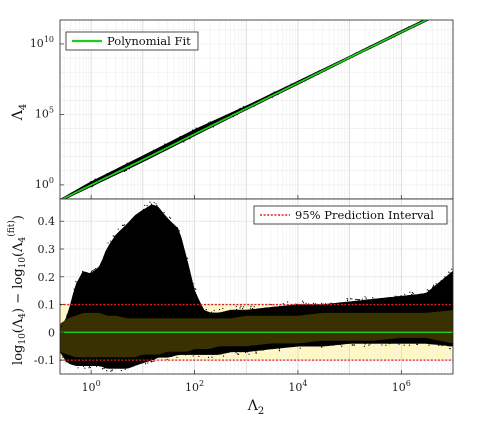 This screenshot has width=479, height=427. Describe the element at coordinates (253, 406) in the screenshot. I see `x-axis-label-base: Λ` at that location.